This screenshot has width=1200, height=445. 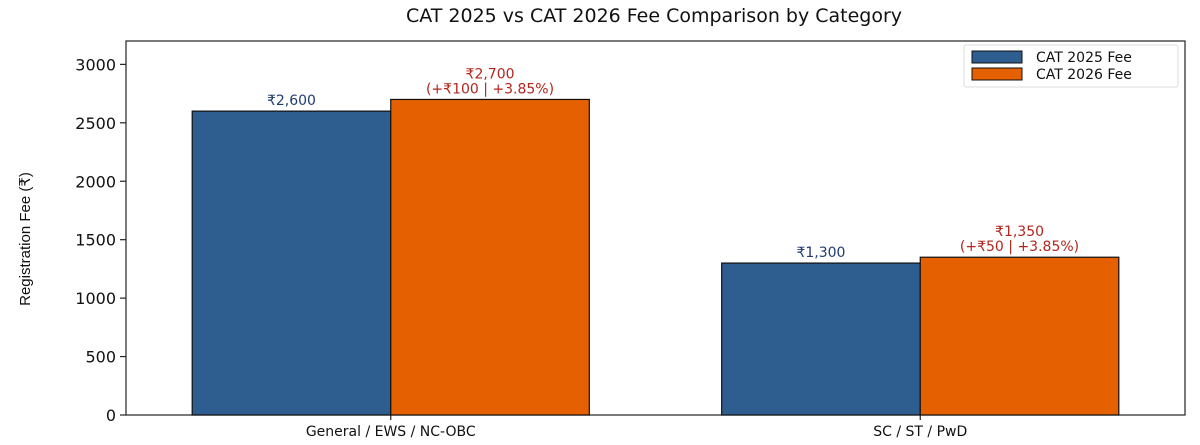 What do you see at coordinates (291, 101) in the screenshot?
I see `data-label: ₹2,600` at bounding box center [291, 101].